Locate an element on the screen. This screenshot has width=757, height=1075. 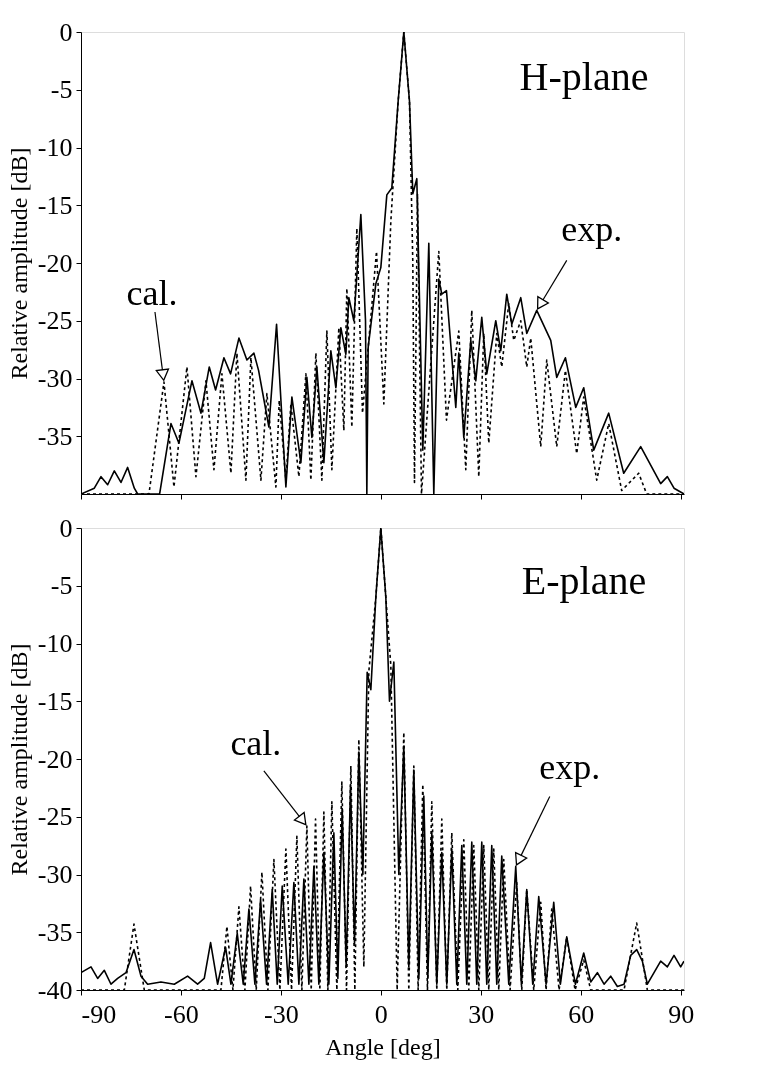
x-tick-label: 90 is located at coordinates (681, 1014).